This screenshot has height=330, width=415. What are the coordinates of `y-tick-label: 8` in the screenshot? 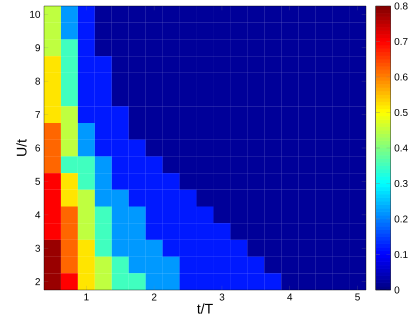 It's located at (37, 81).